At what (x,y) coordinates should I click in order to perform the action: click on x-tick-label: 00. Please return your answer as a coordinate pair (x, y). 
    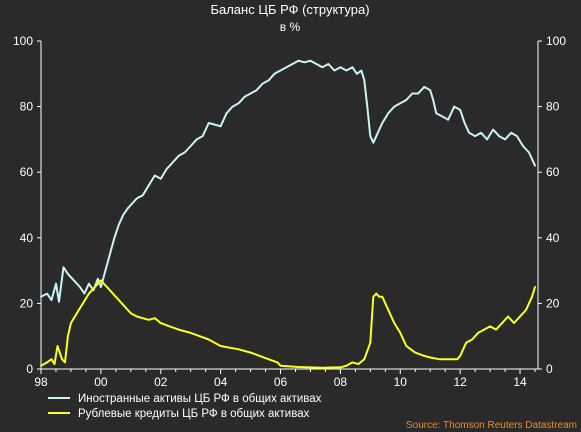
    Looking at the image, I should click on (101, 382).